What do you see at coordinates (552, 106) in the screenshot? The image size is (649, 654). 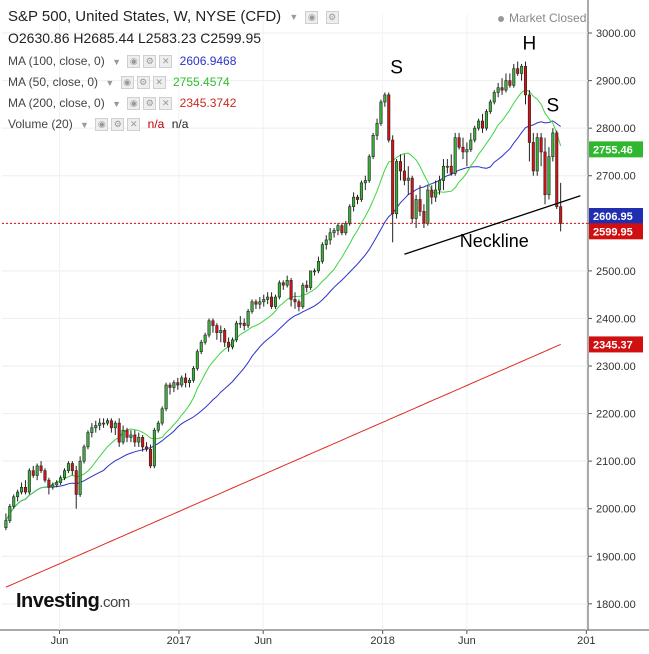 I see `pattern-annotation: S` at bounding box center [552, 106].